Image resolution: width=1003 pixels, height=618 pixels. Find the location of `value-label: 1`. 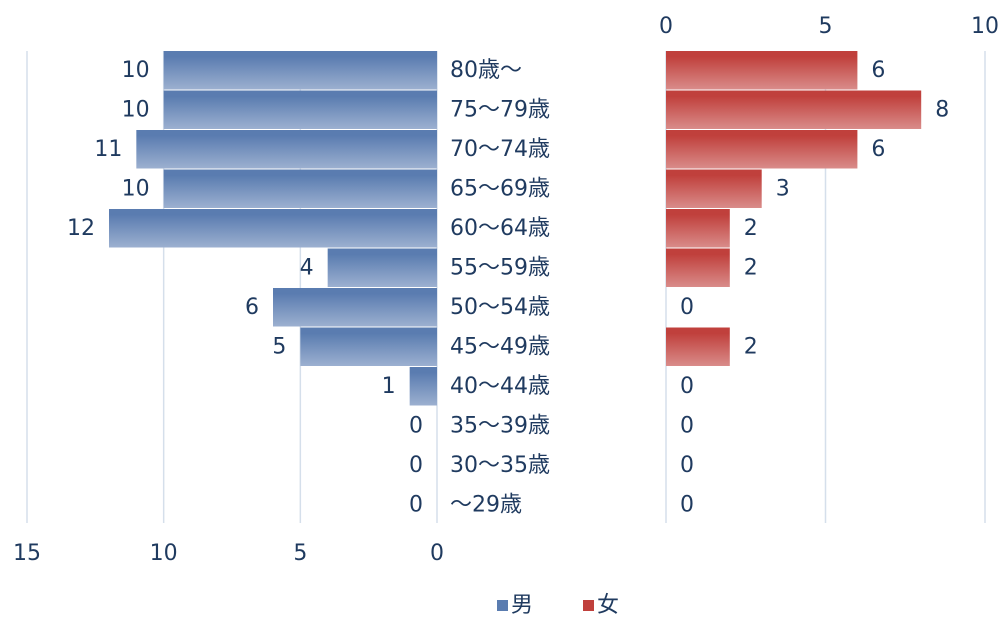

value-label: 1 is located at coordinates (389, 386).